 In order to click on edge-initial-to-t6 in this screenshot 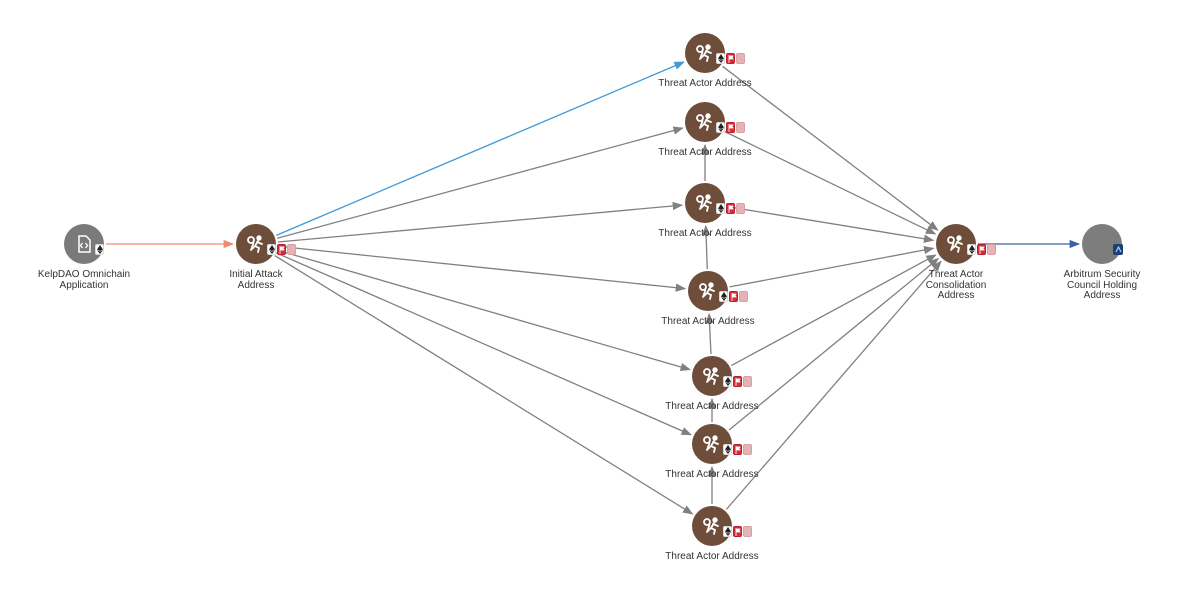, I will do `click(483, 344)`.